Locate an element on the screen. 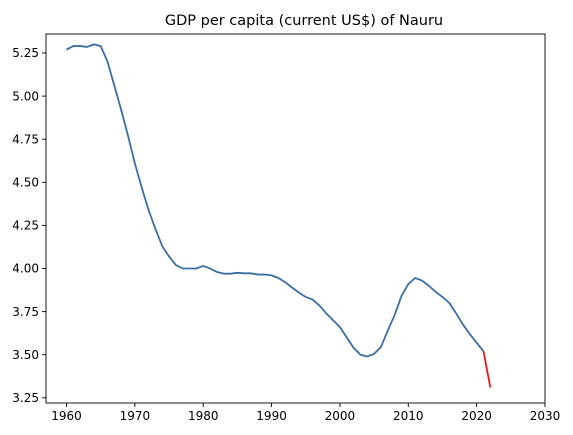  y-tick-label: 5.25 is located at coordinates (25, 53).